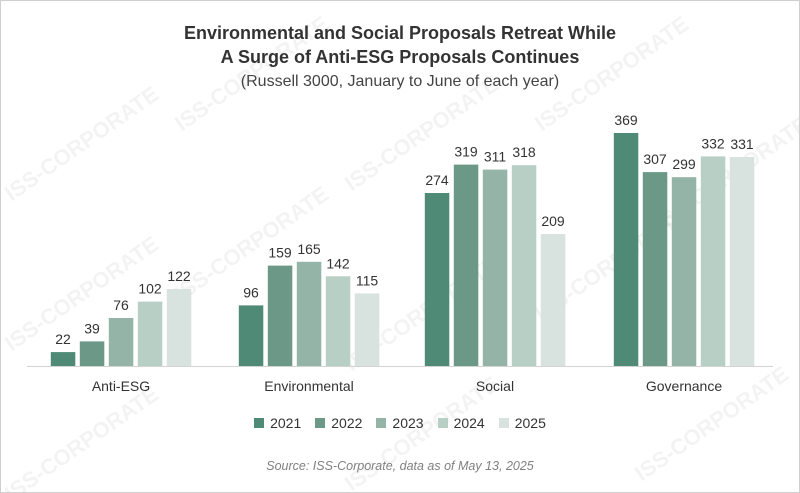 Image resolution: width=800 pixels, height=493 pixels. What do you see at coordinates (524, 152) in the screenshot?
I see `data-label: 318` at bounding box center [524, 152].